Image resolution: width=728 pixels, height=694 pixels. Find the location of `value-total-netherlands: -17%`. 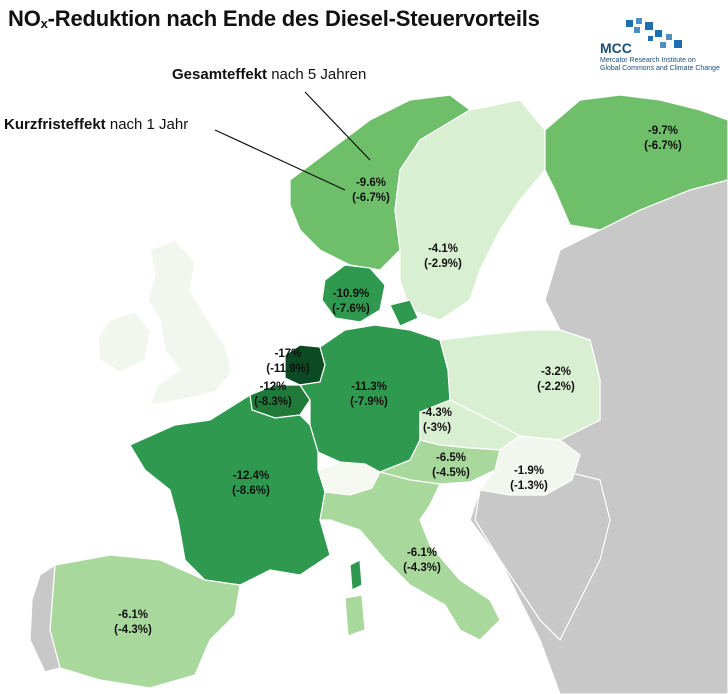

value-total-netherlands: -17% is located at coordinates (288, 354).